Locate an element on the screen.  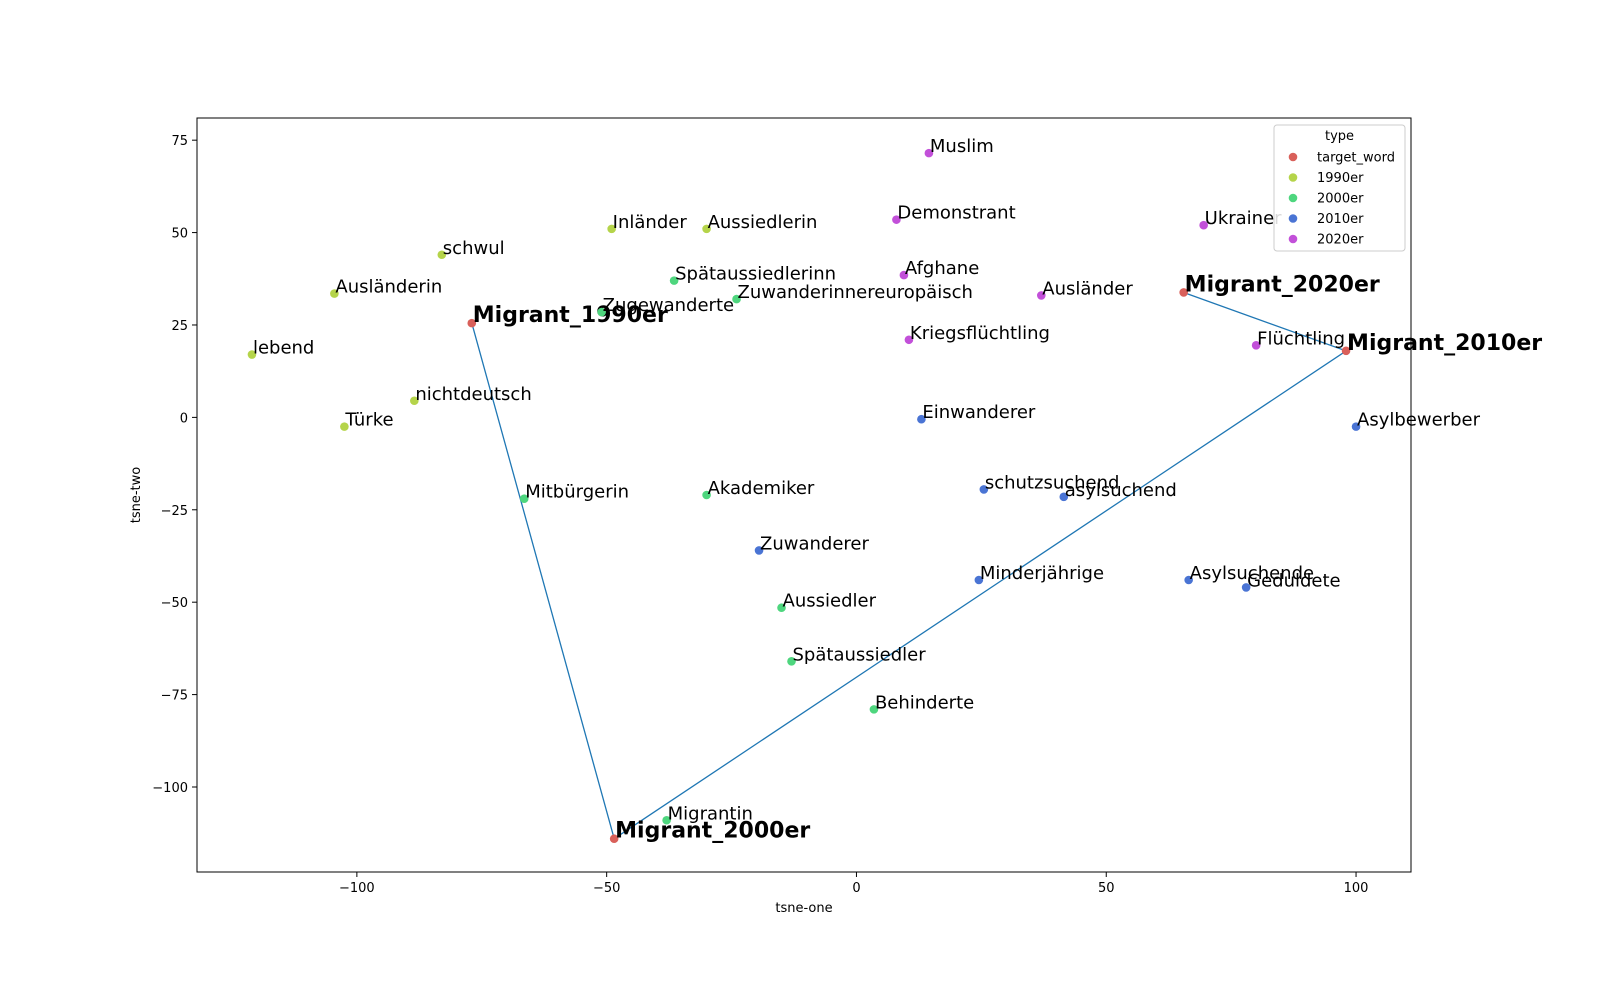
word-label: Ausländerin is located at coordinates (388, 287).